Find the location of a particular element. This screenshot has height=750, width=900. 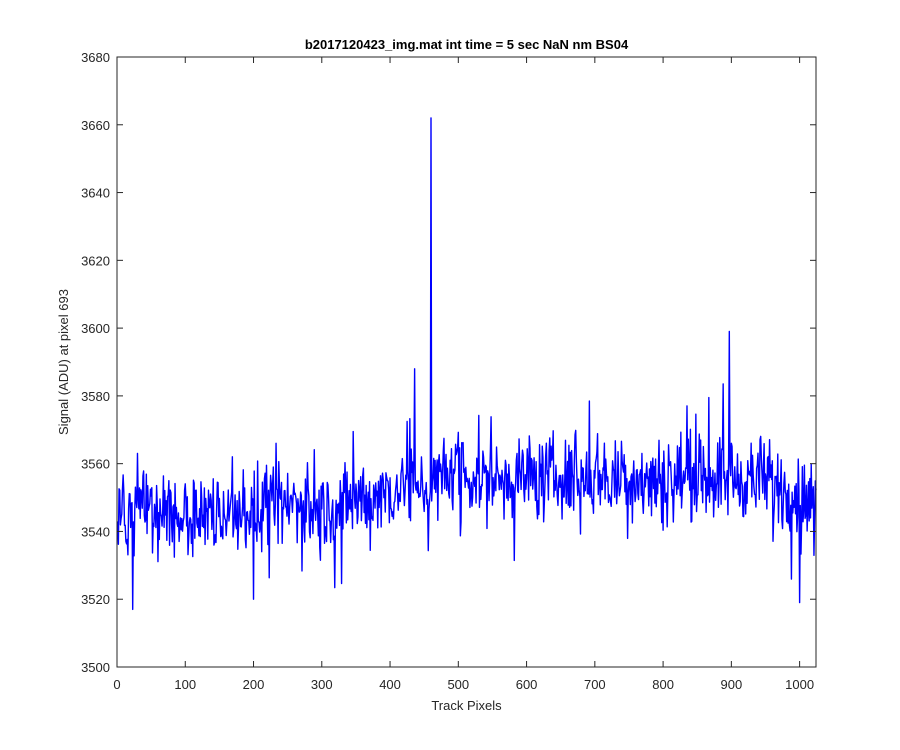

y-tick-label: 3580 is located at coordinates (95, 396).